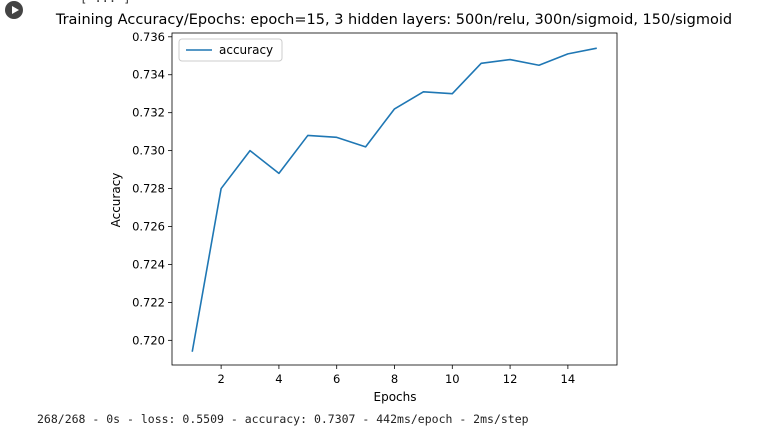 This screenshot has width=771, height=433. I want to click on chart-legend: accuracy, so click(230, 50).